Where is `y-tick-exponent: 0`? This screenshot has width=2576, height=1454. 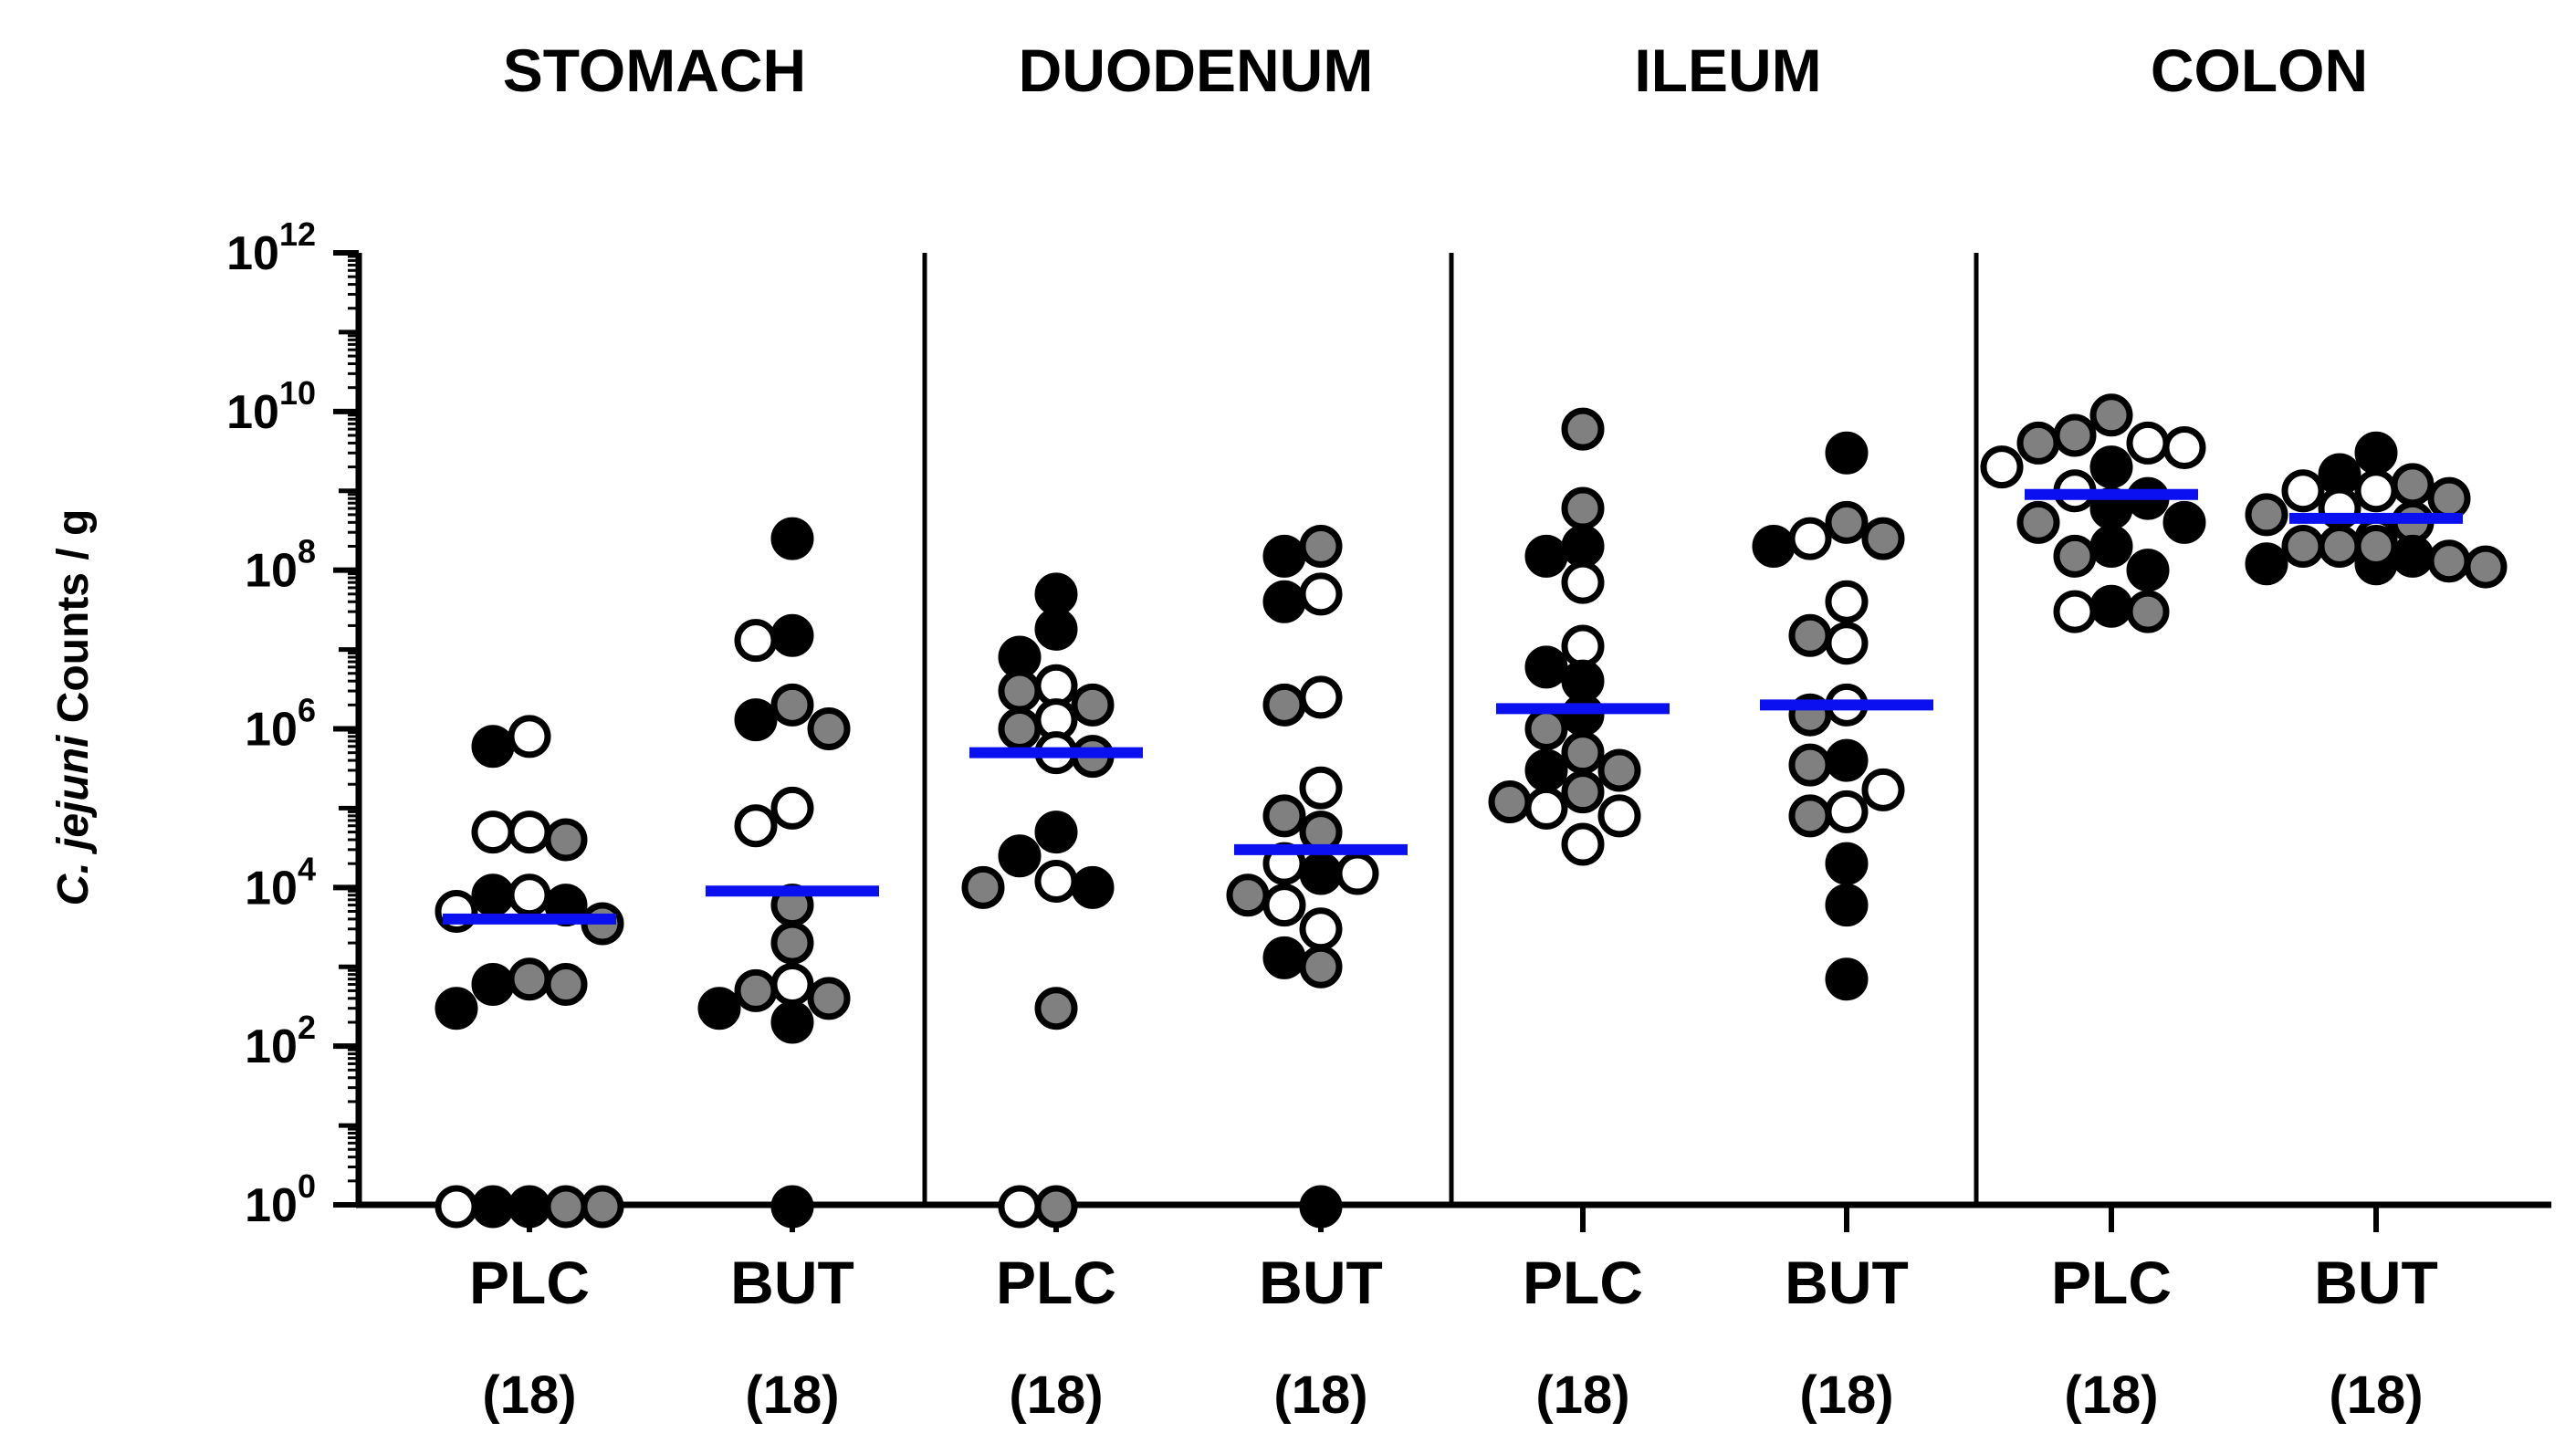 y-tick-exponent: 0 is located at coordinates (307, 1186).